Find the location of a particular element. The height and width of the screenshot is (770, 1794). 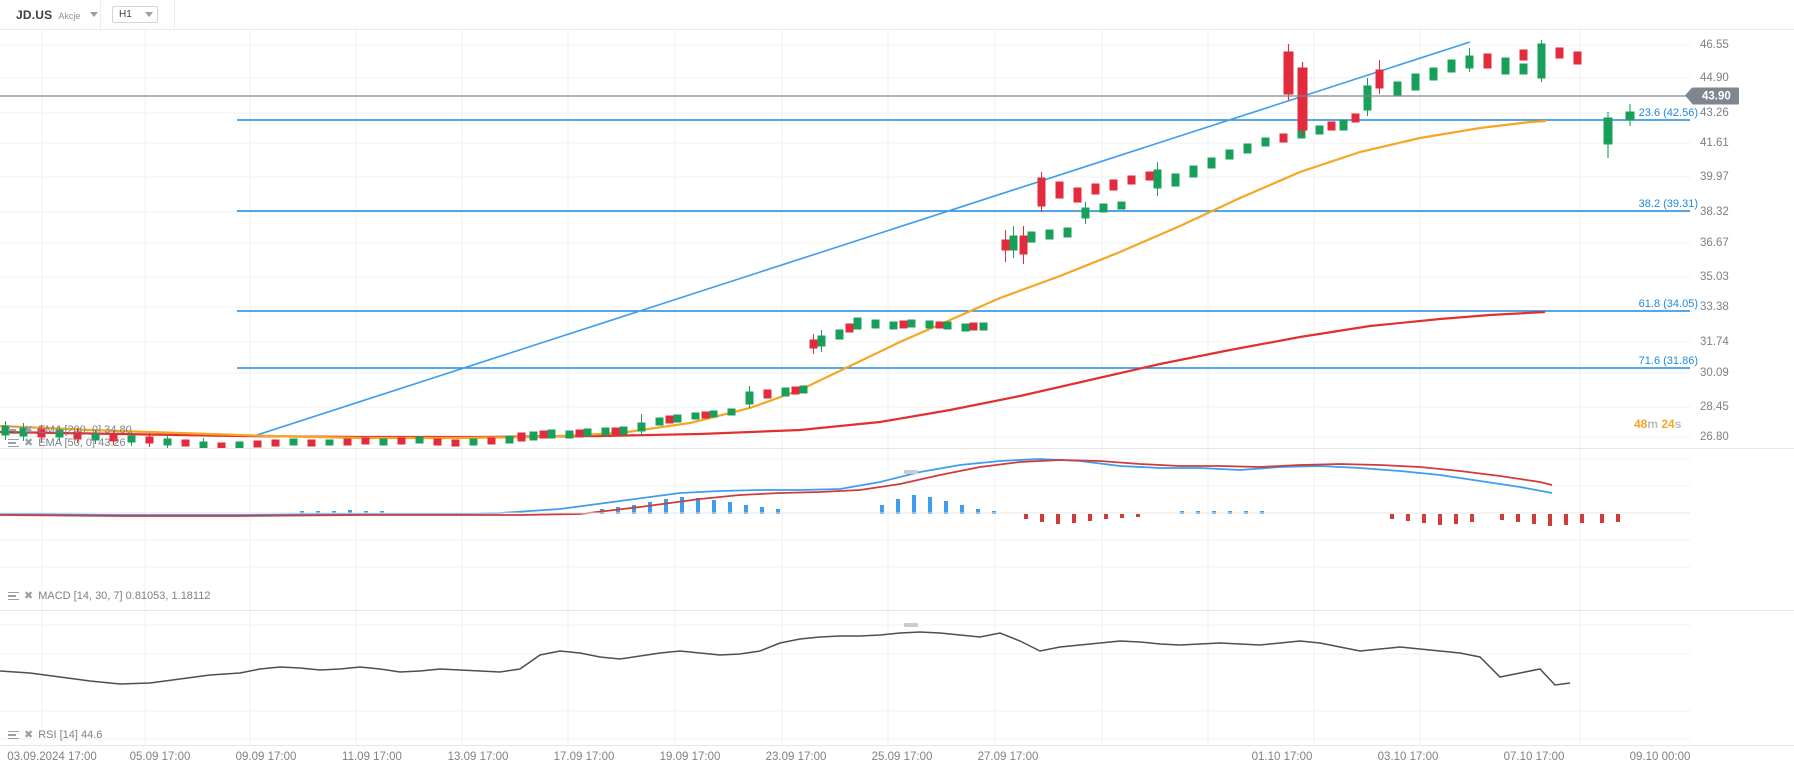

price-axis-label: 31.74 is located at coordinates (1714, 342).